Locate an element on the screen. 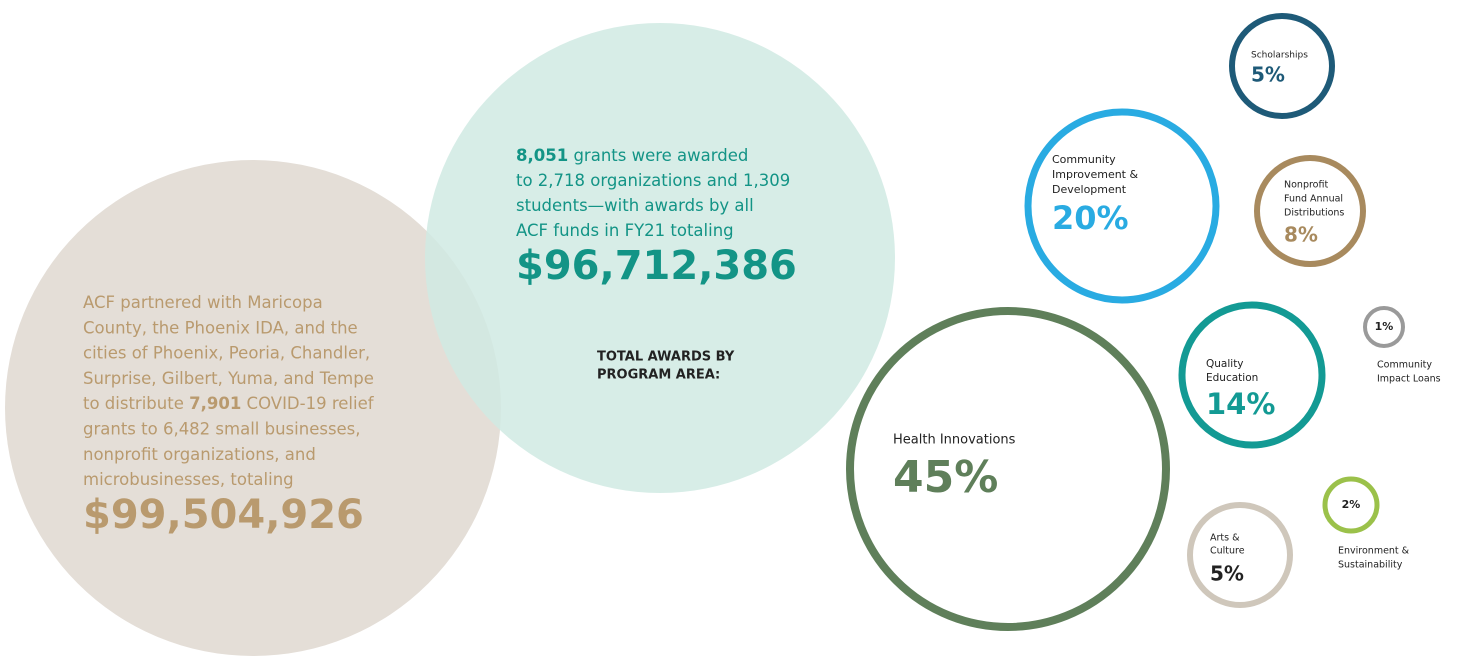  area-label: Sustainability is located at coordinates (1370, 565).